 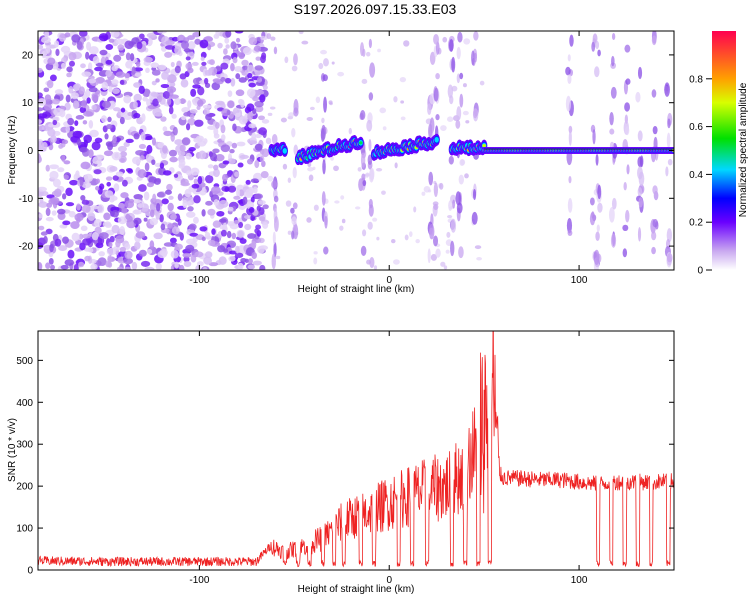 What do you see at coordinates (24, 361) in the screenshot?
I see `y-tick-label: 500` at bounding box center [24, 361].